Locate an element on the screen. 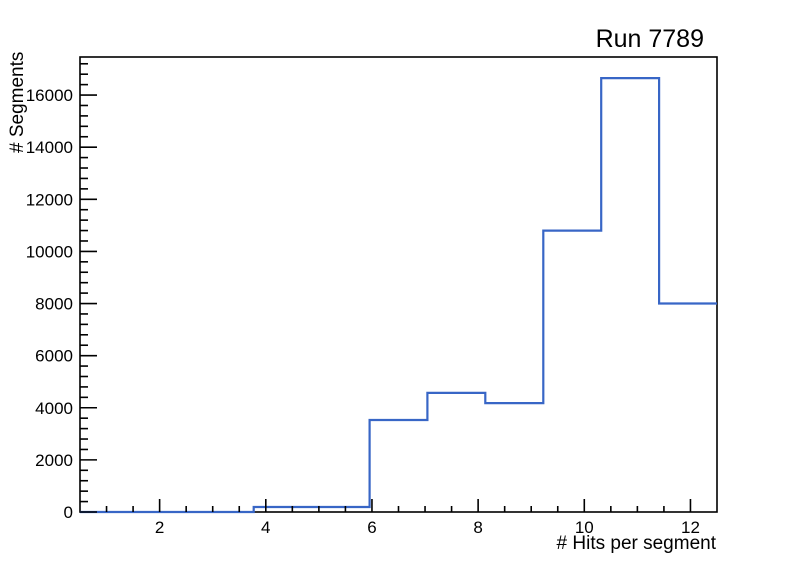 Image resolution: width=796 pixels, height=572 pixels. x-tick-label: 6 is located at coordinates (371, 527).